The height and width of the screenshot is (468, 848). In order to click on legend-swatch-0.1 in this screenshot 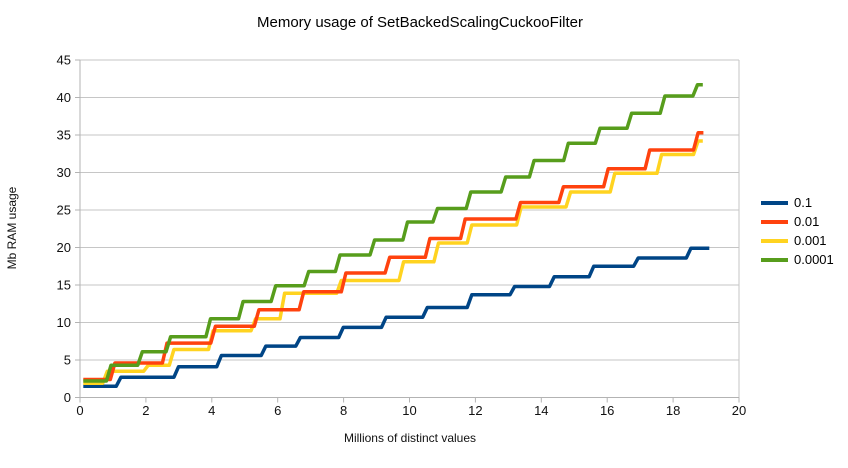, I will do `click(774, 202)`.